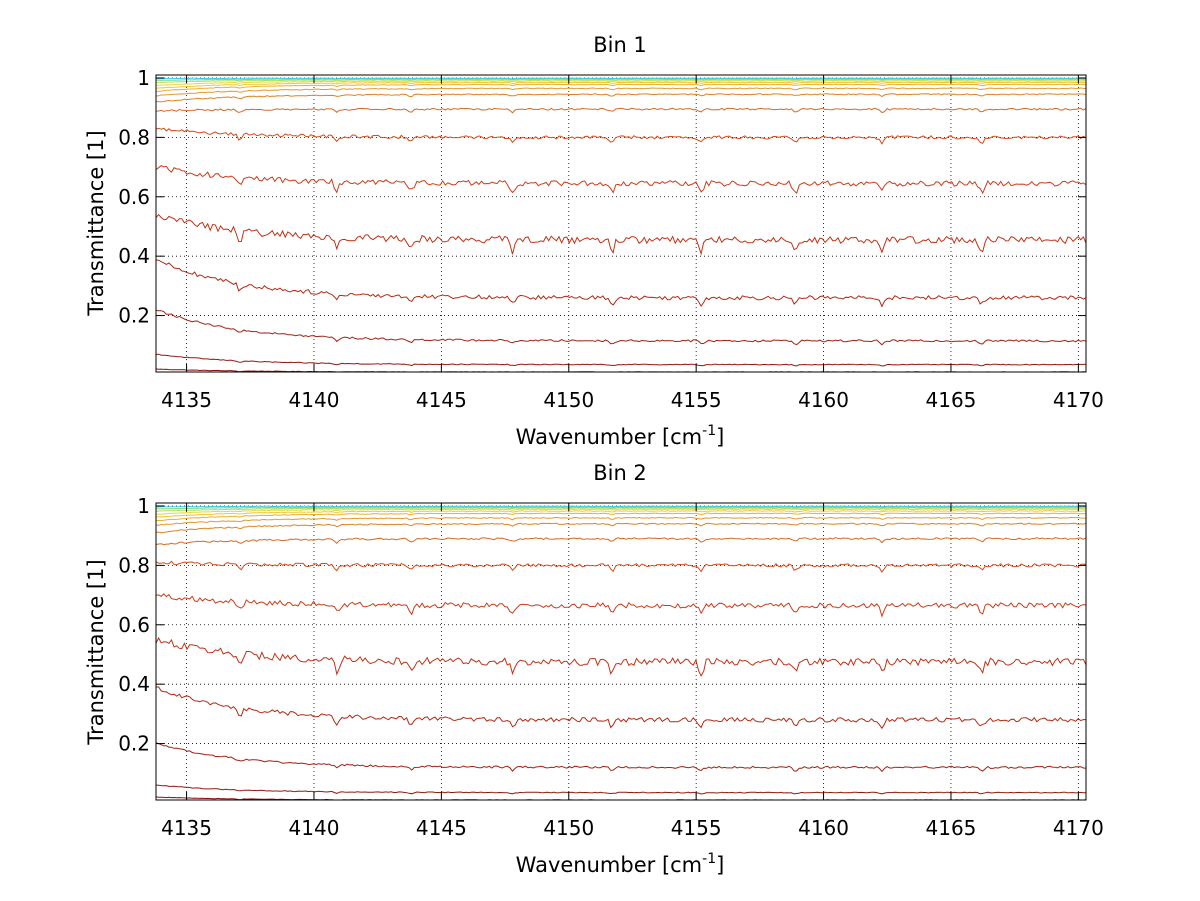 This screenshot has width=1200, height=901. I want to click on chart-title: Bin 2, so click(620, 473).